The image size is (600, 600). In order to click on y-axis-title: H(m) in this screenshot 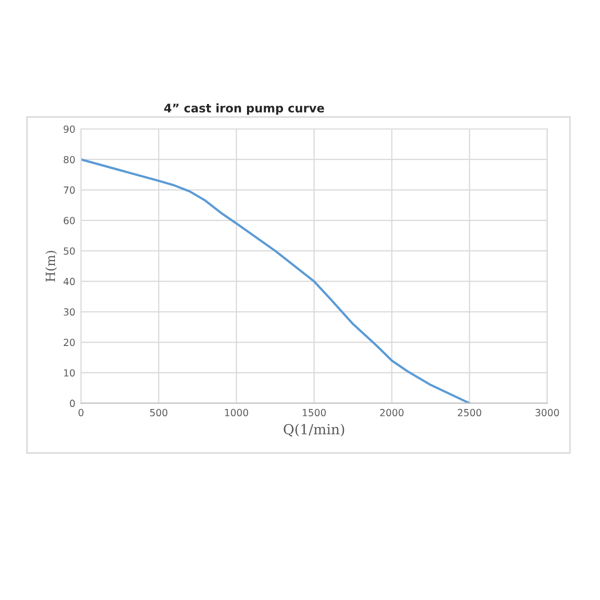, I will do `click(51, 266)`.